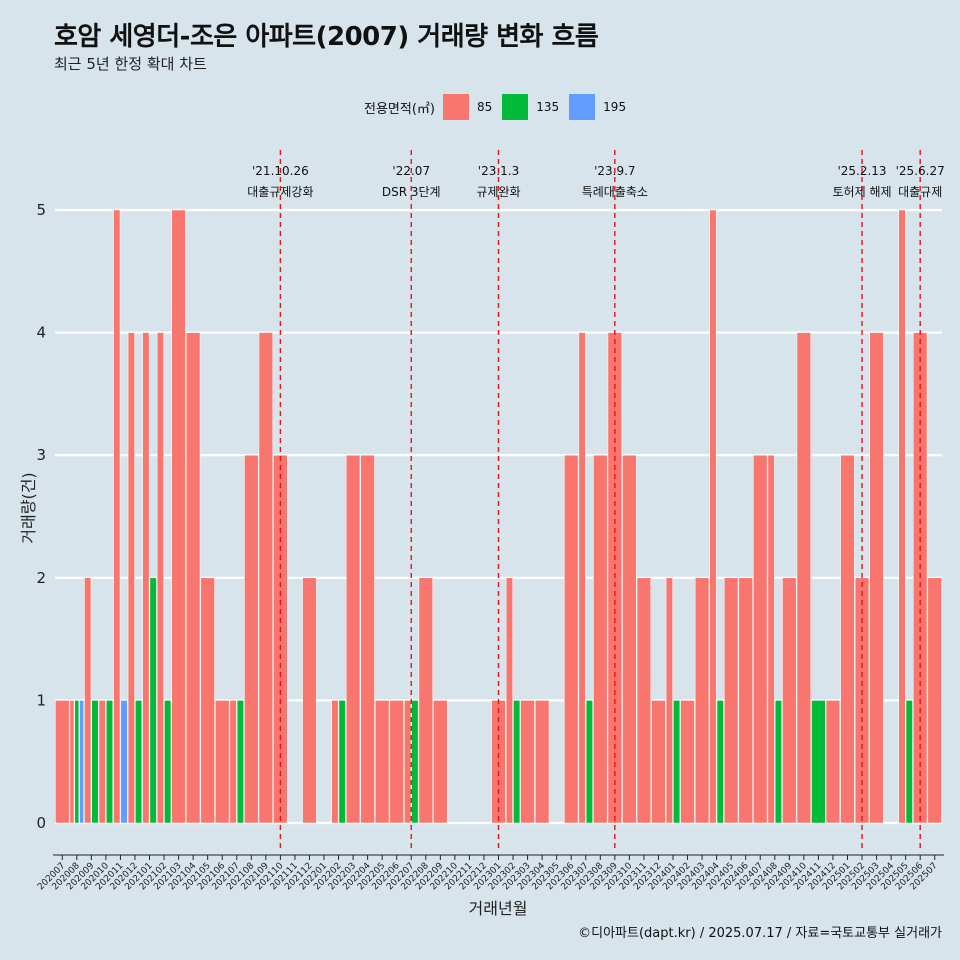  I want to click on annotation-date: '21.10.26, so click(280, 171).